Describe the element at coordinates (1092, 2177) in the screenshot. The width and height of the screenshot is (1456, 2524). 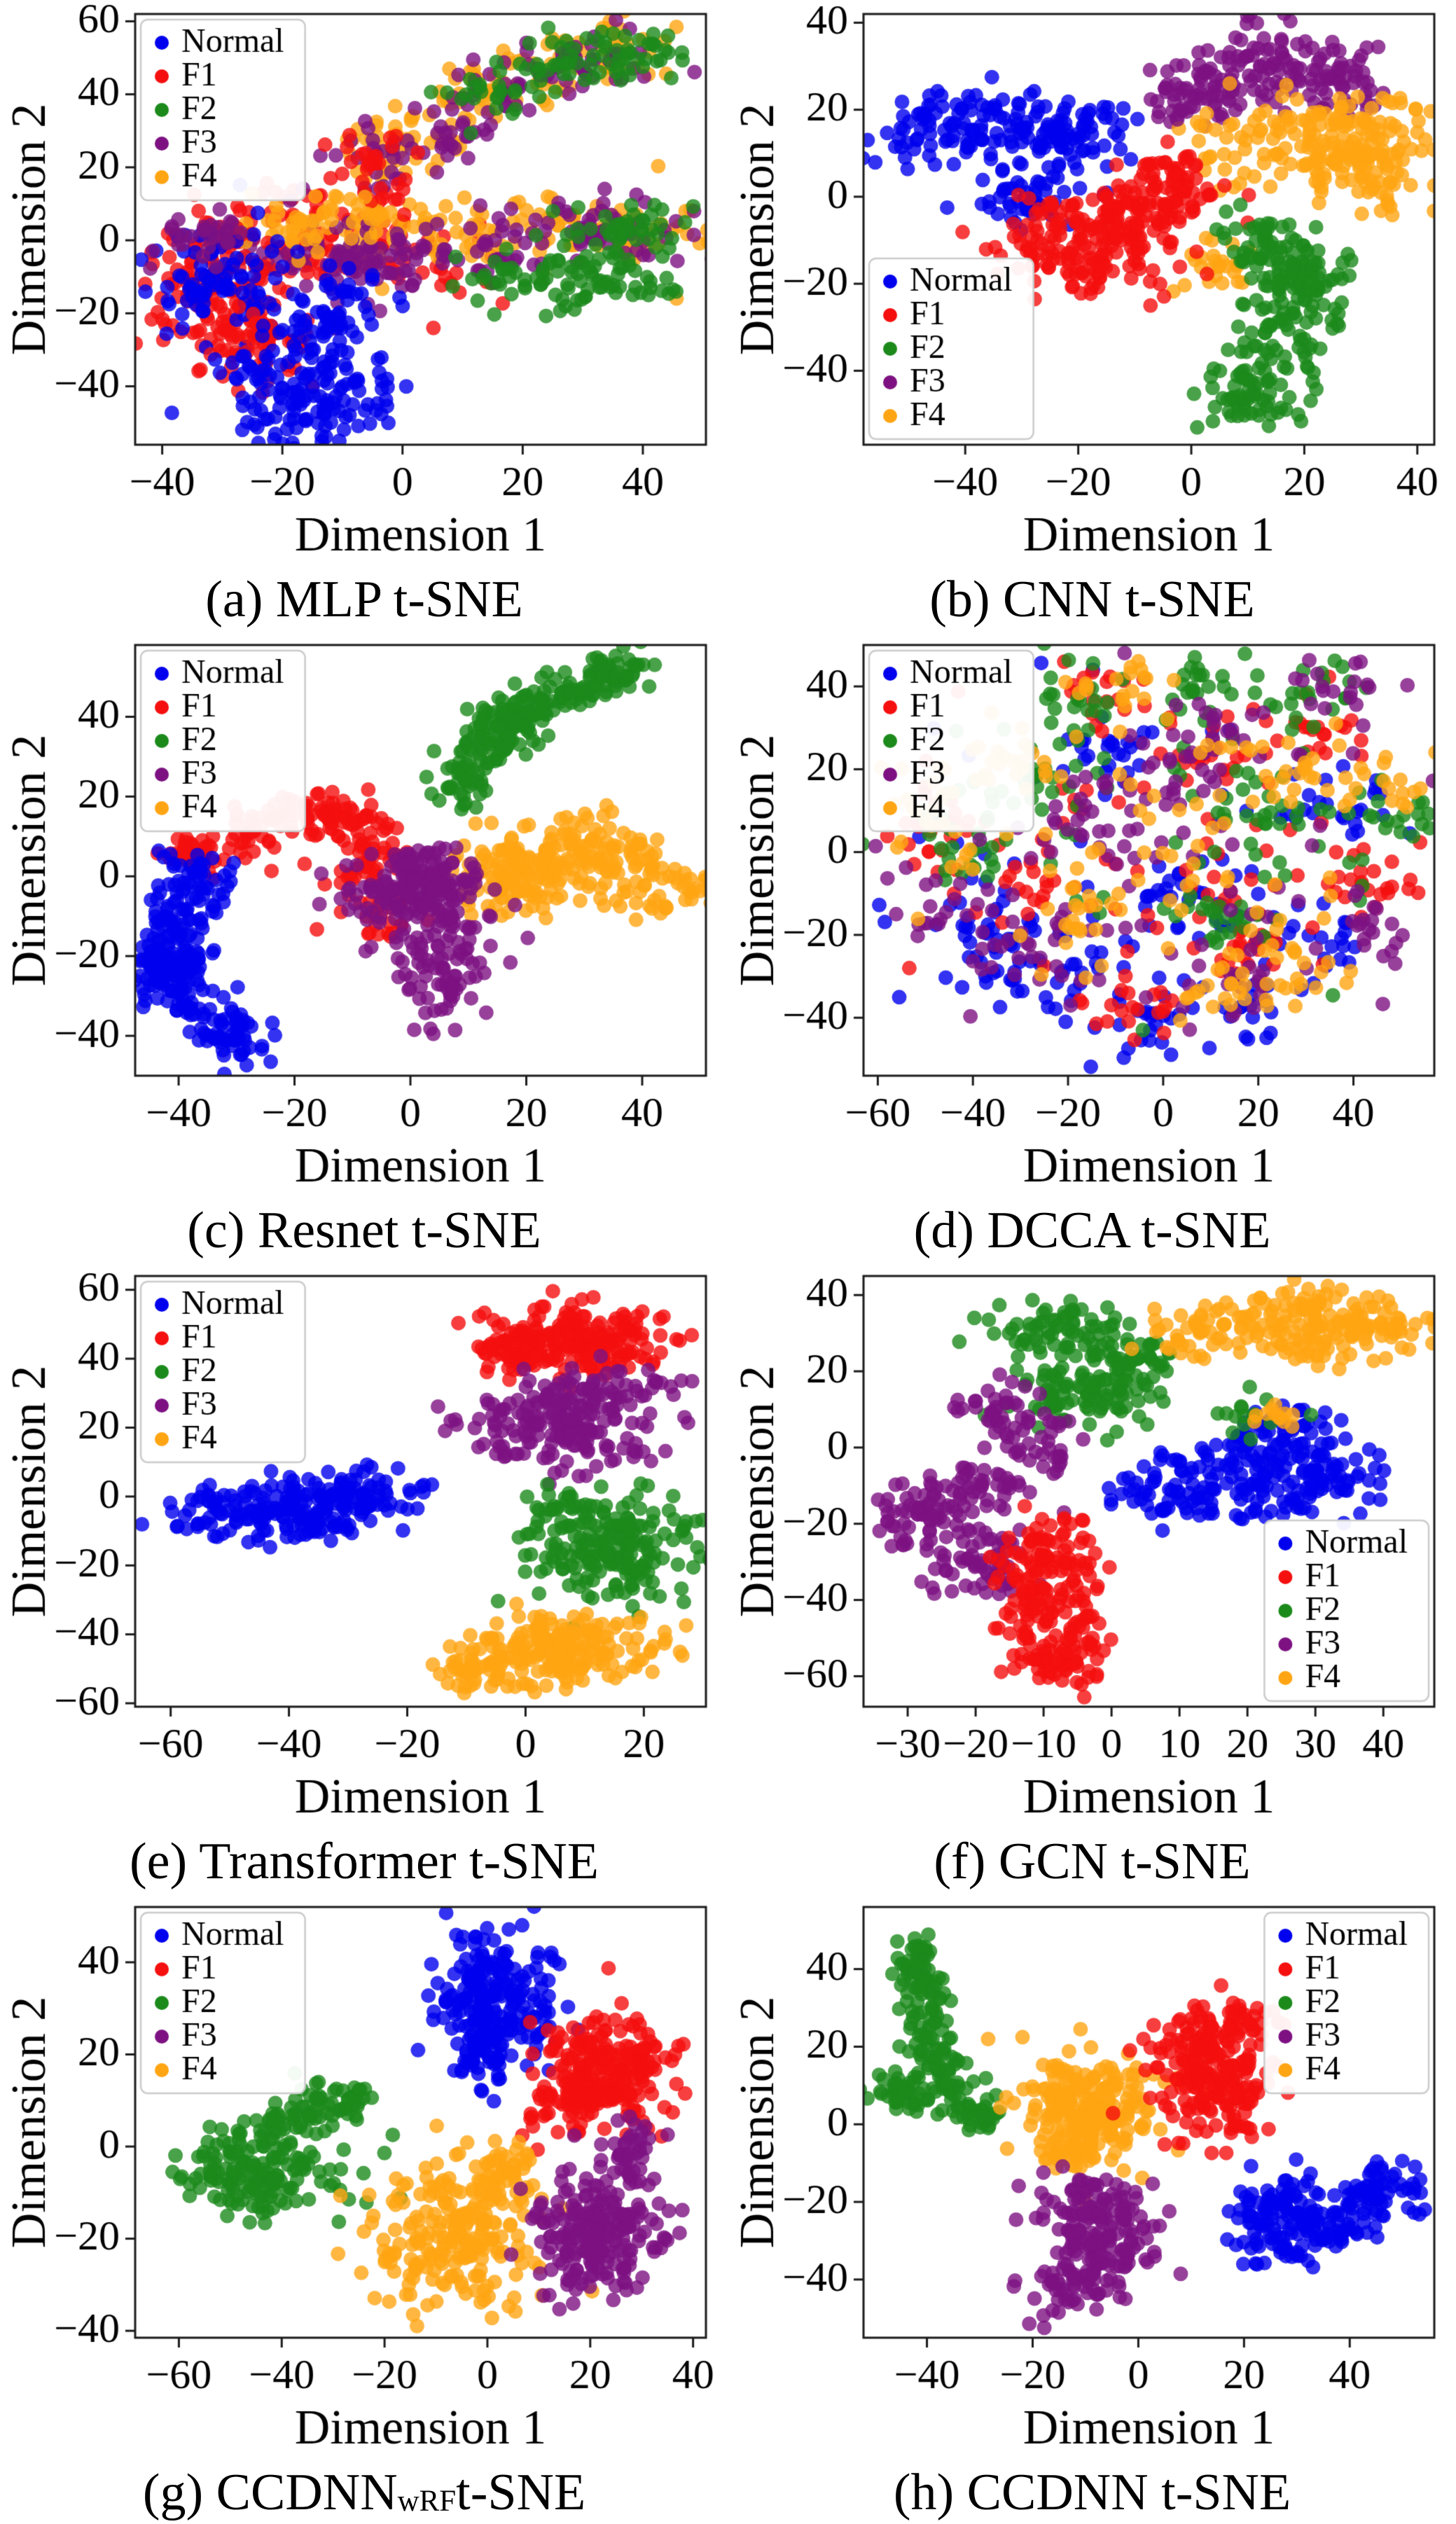
I see `panel-h-plot` at that location.